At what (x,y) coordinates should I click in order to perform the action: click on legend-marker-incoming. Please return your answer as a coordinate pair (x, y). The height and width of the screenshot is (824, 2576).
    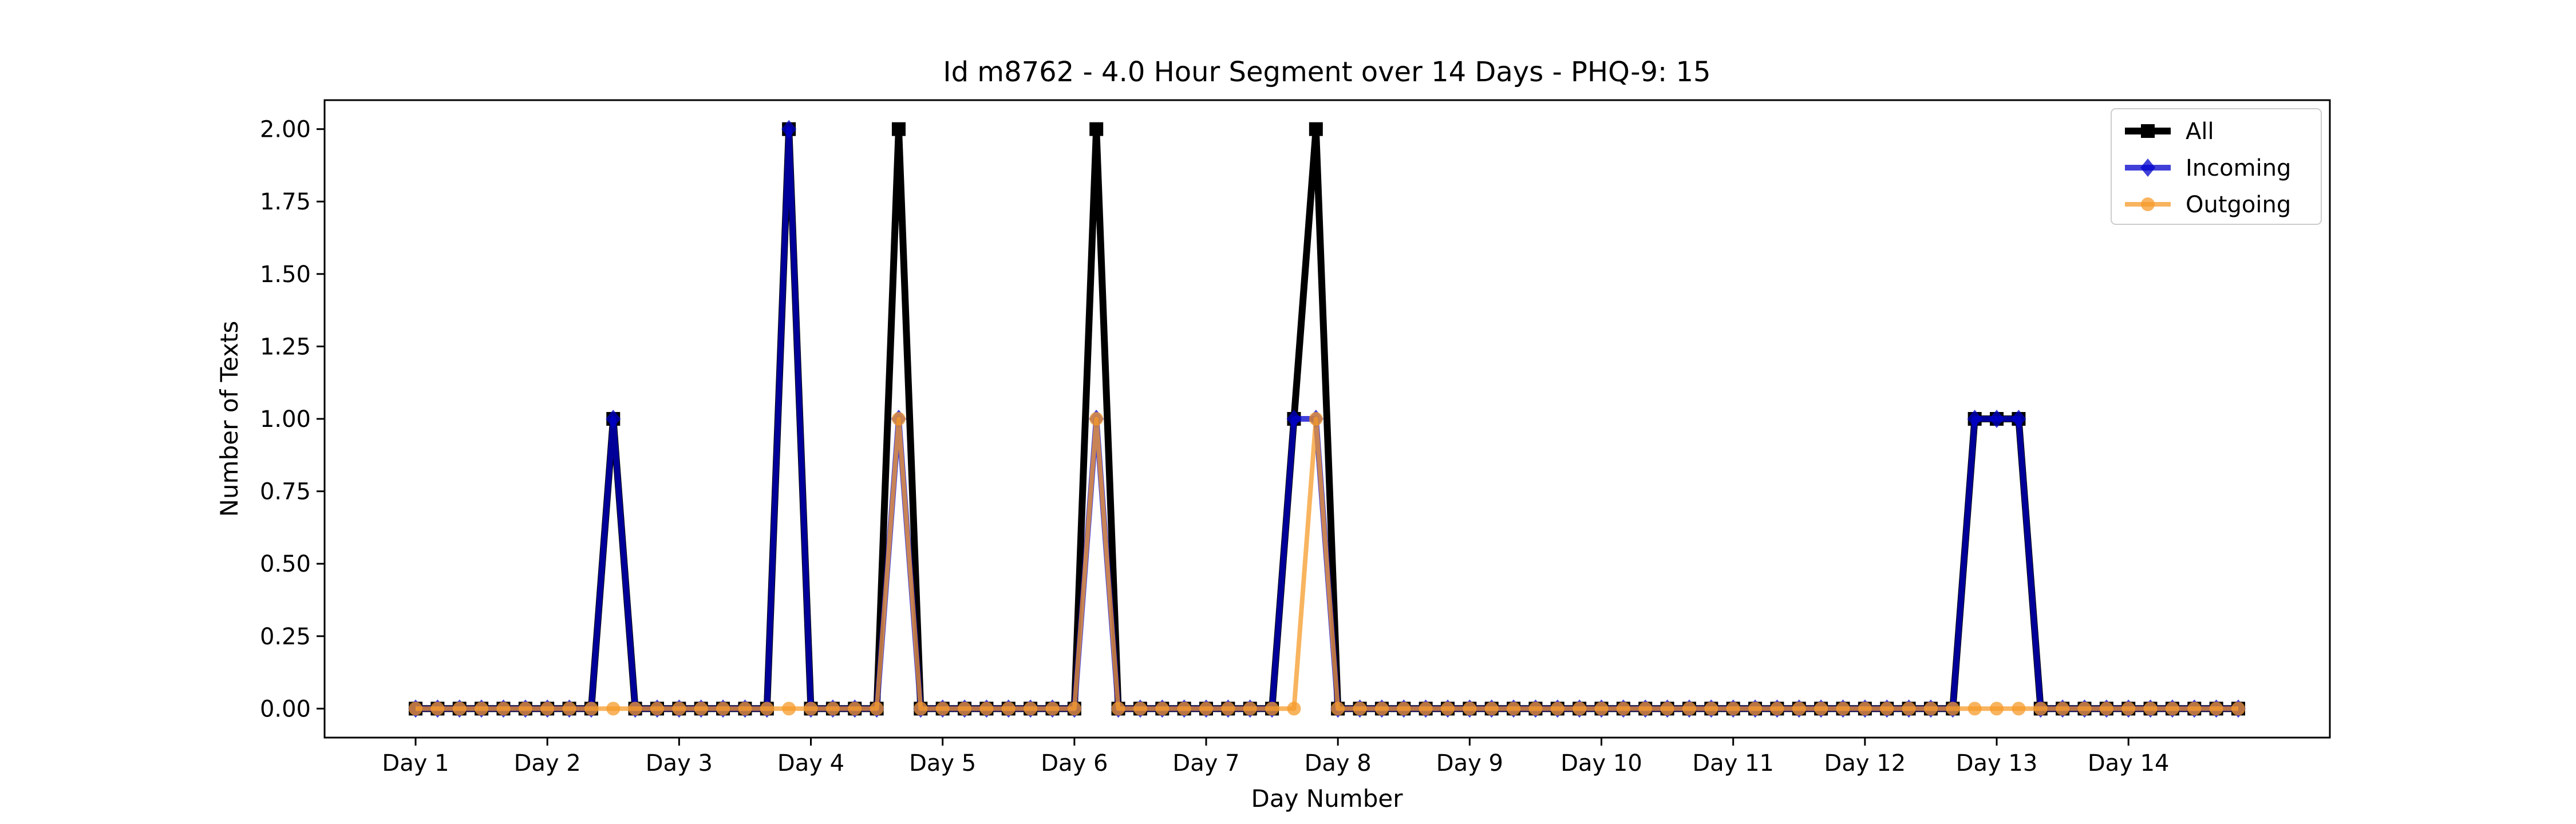
    Looking at the image, I should click on (2147, 168).